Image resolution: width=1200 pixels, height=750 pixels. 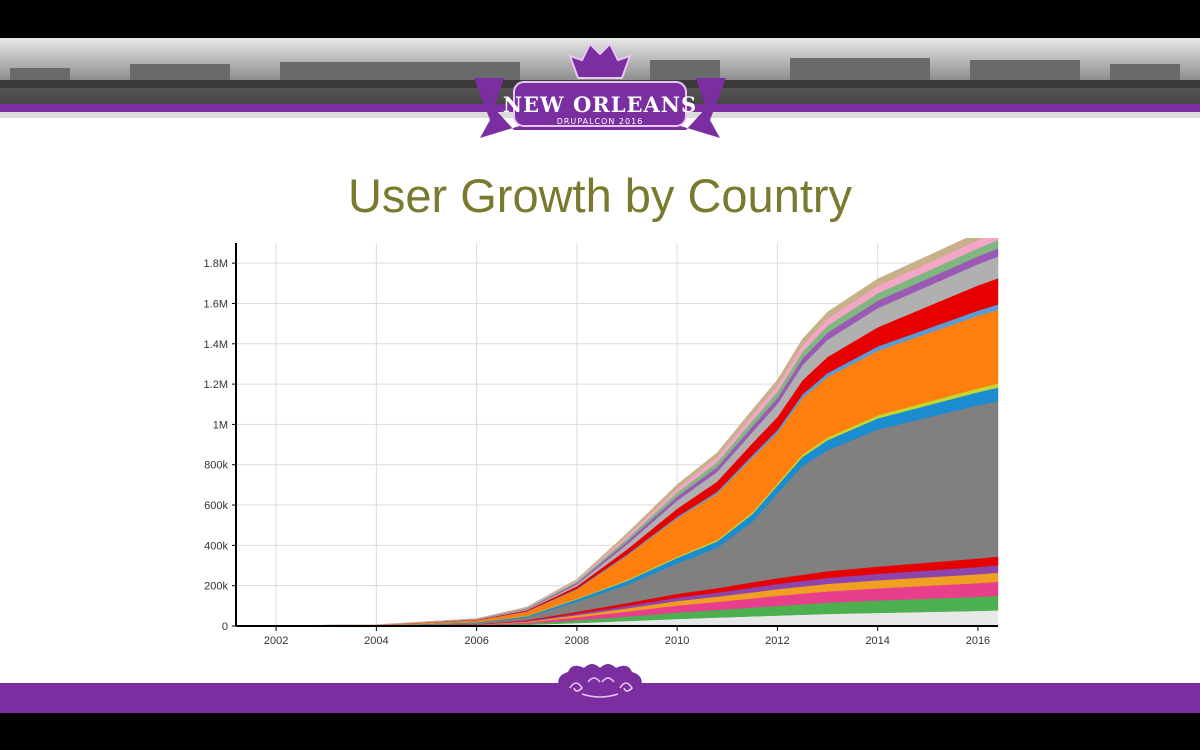 I want to click on y-tick-label: 800k, so click(x=216, y=466).